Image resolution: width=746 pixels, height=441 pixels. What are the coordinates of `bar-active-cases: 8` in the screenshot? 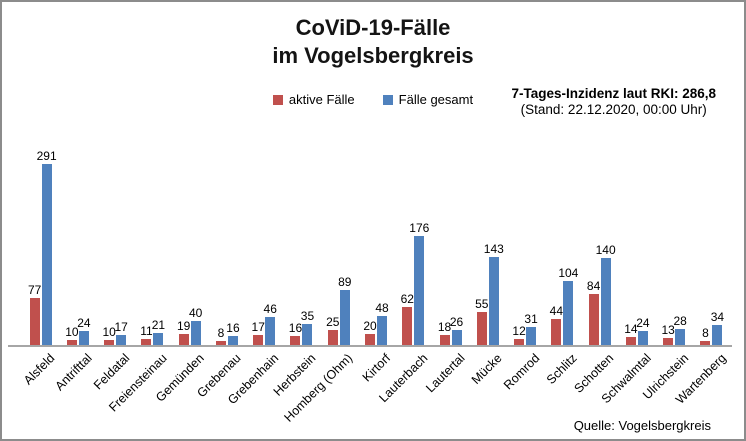 It's located at (220, 336).